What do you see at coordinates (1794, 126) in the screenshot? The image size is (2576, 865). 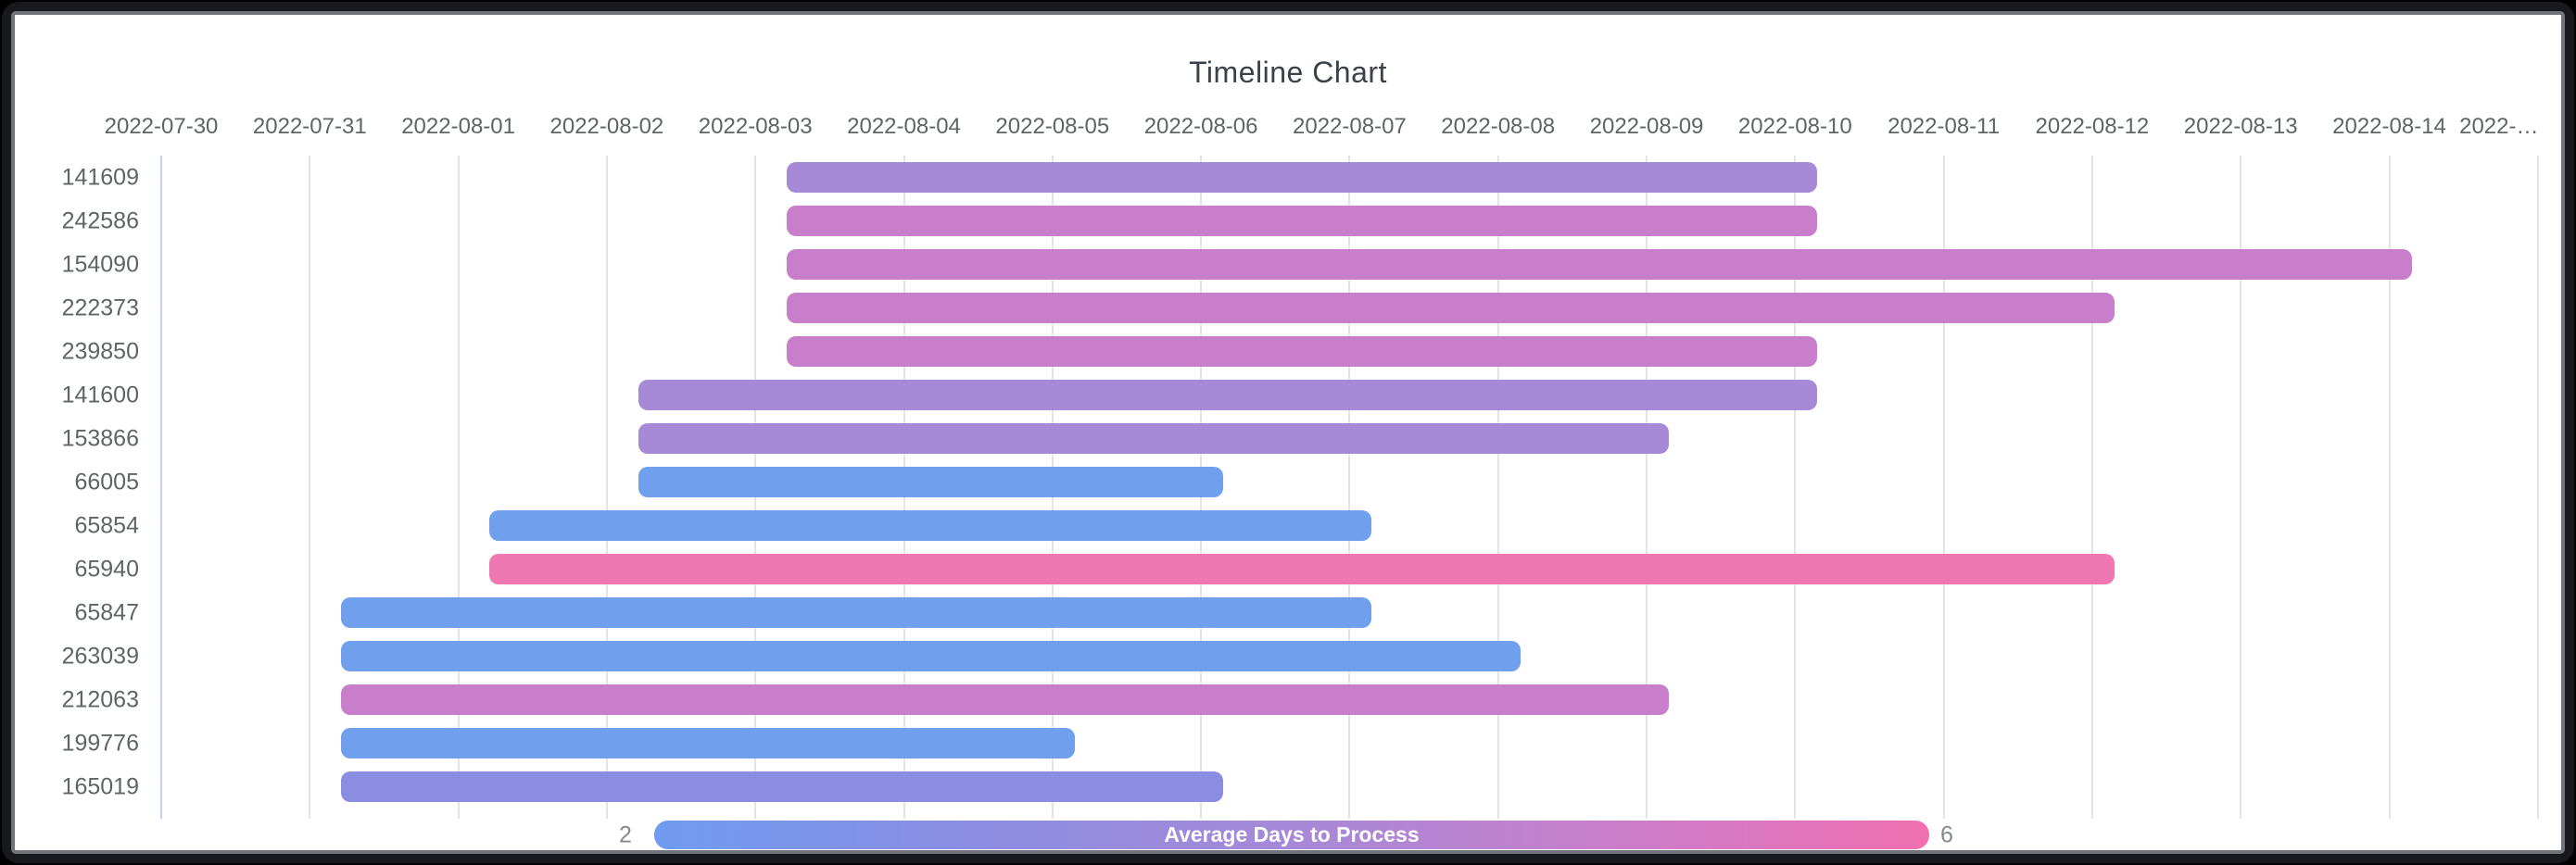 I see `x-tick-label: 2022-08-10` at bounding box center [1794, 126].